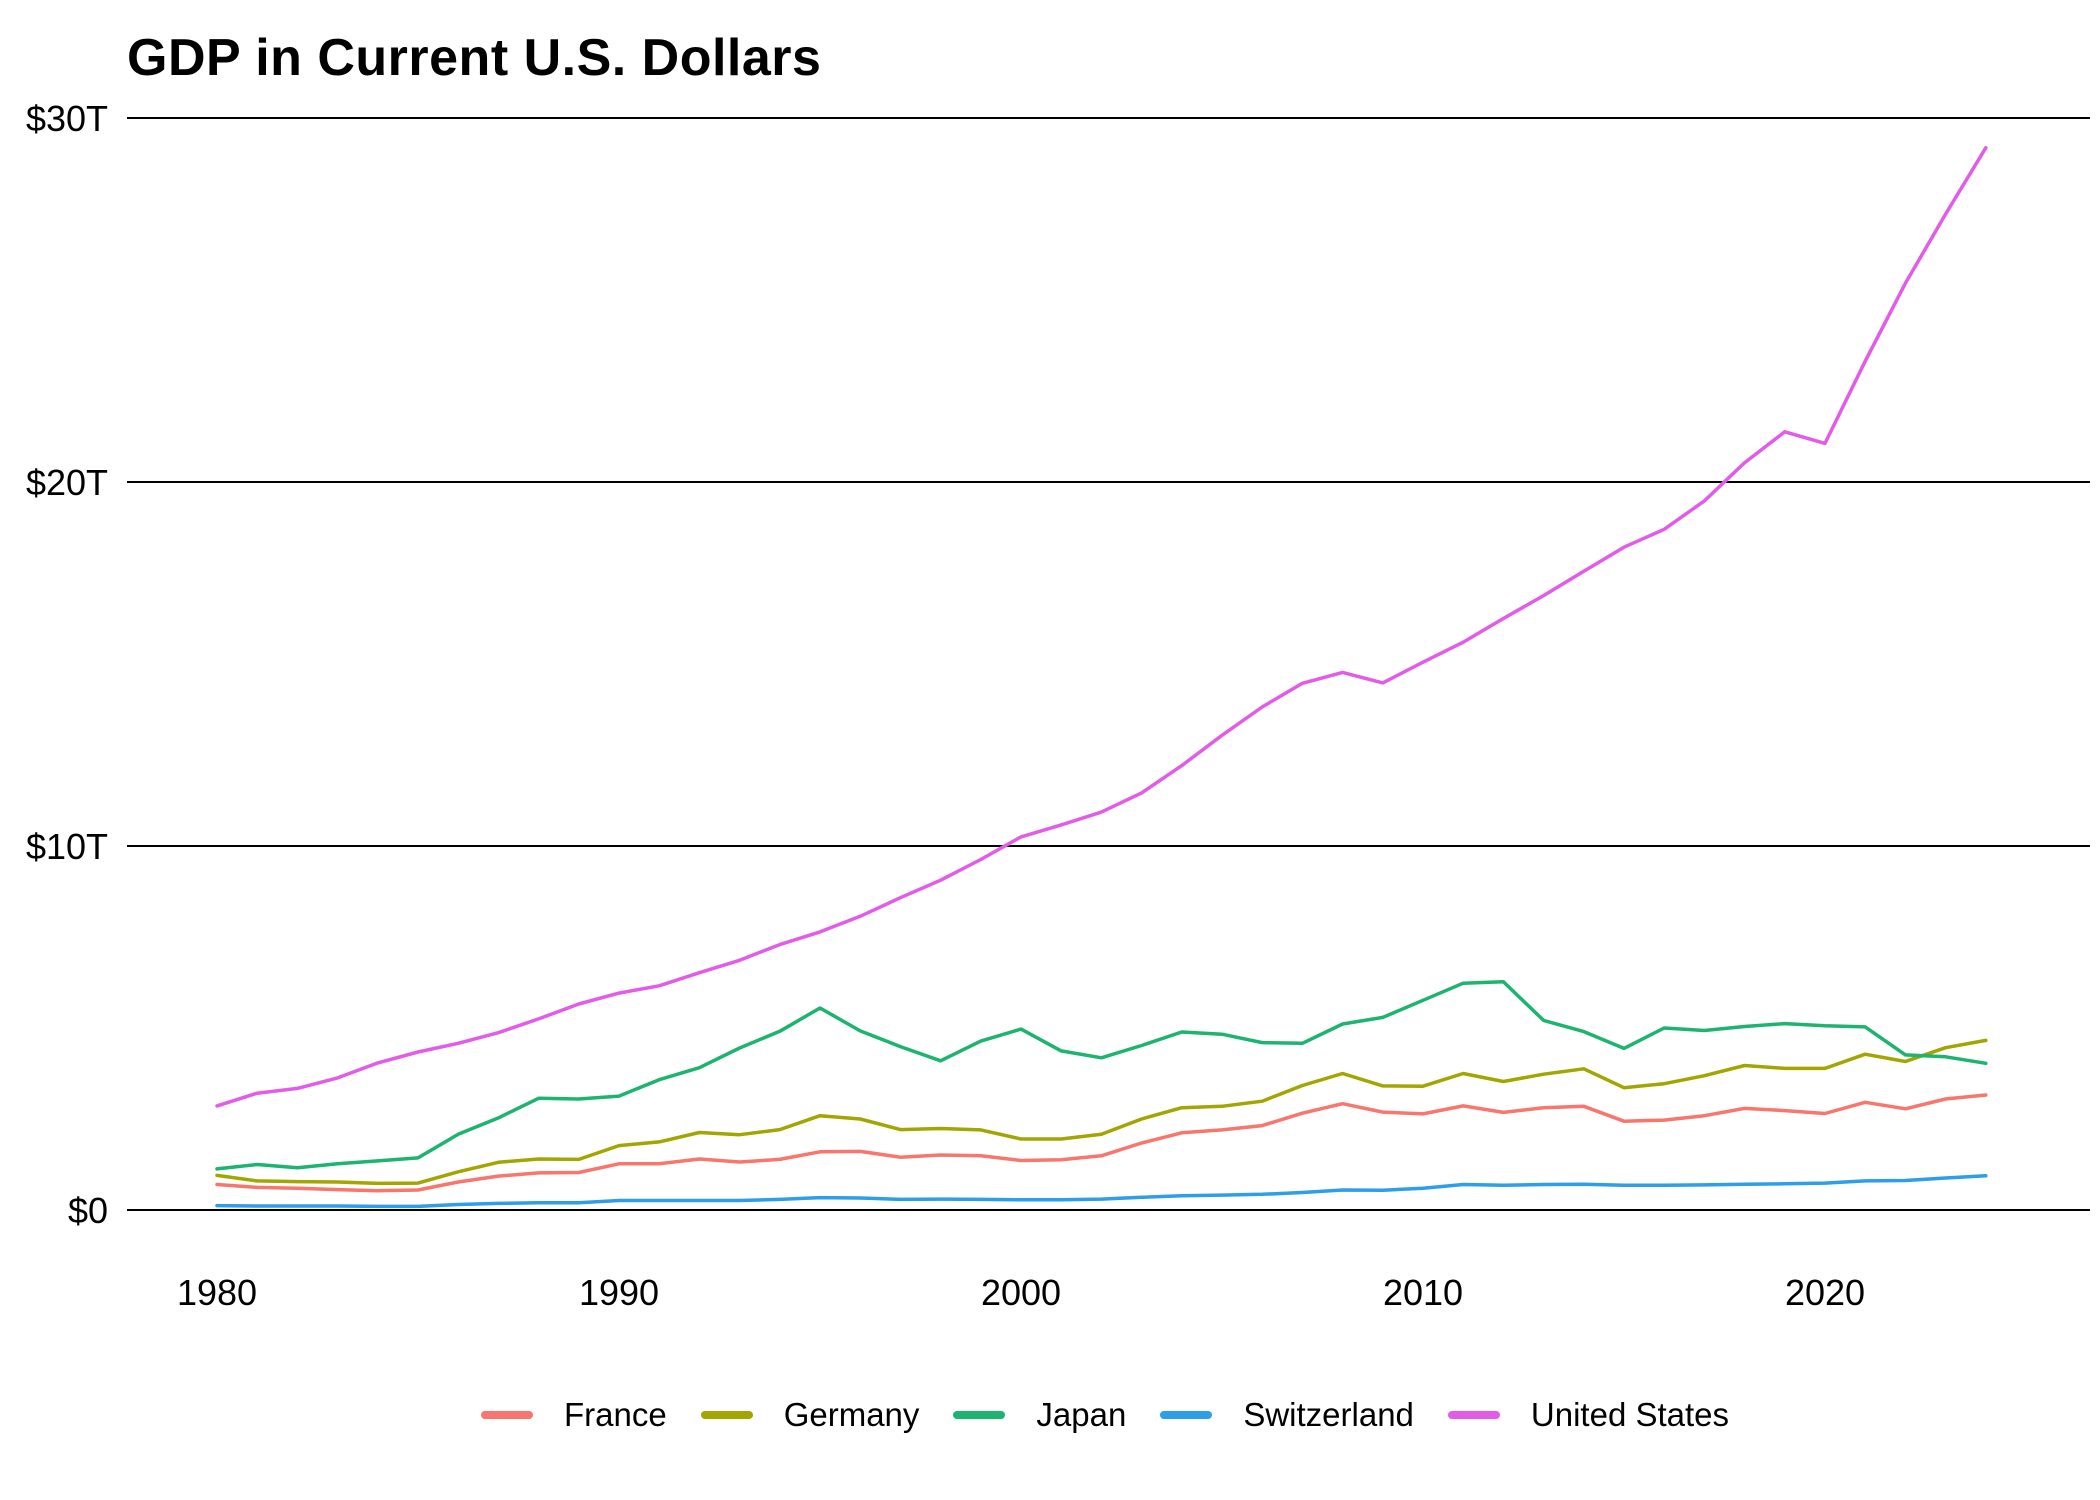  What do you see at coordinates (1328, 1414) in the screenshot?
I see `legend-label-switzerland: Switzerland` at bounding box center [1328, 1414].